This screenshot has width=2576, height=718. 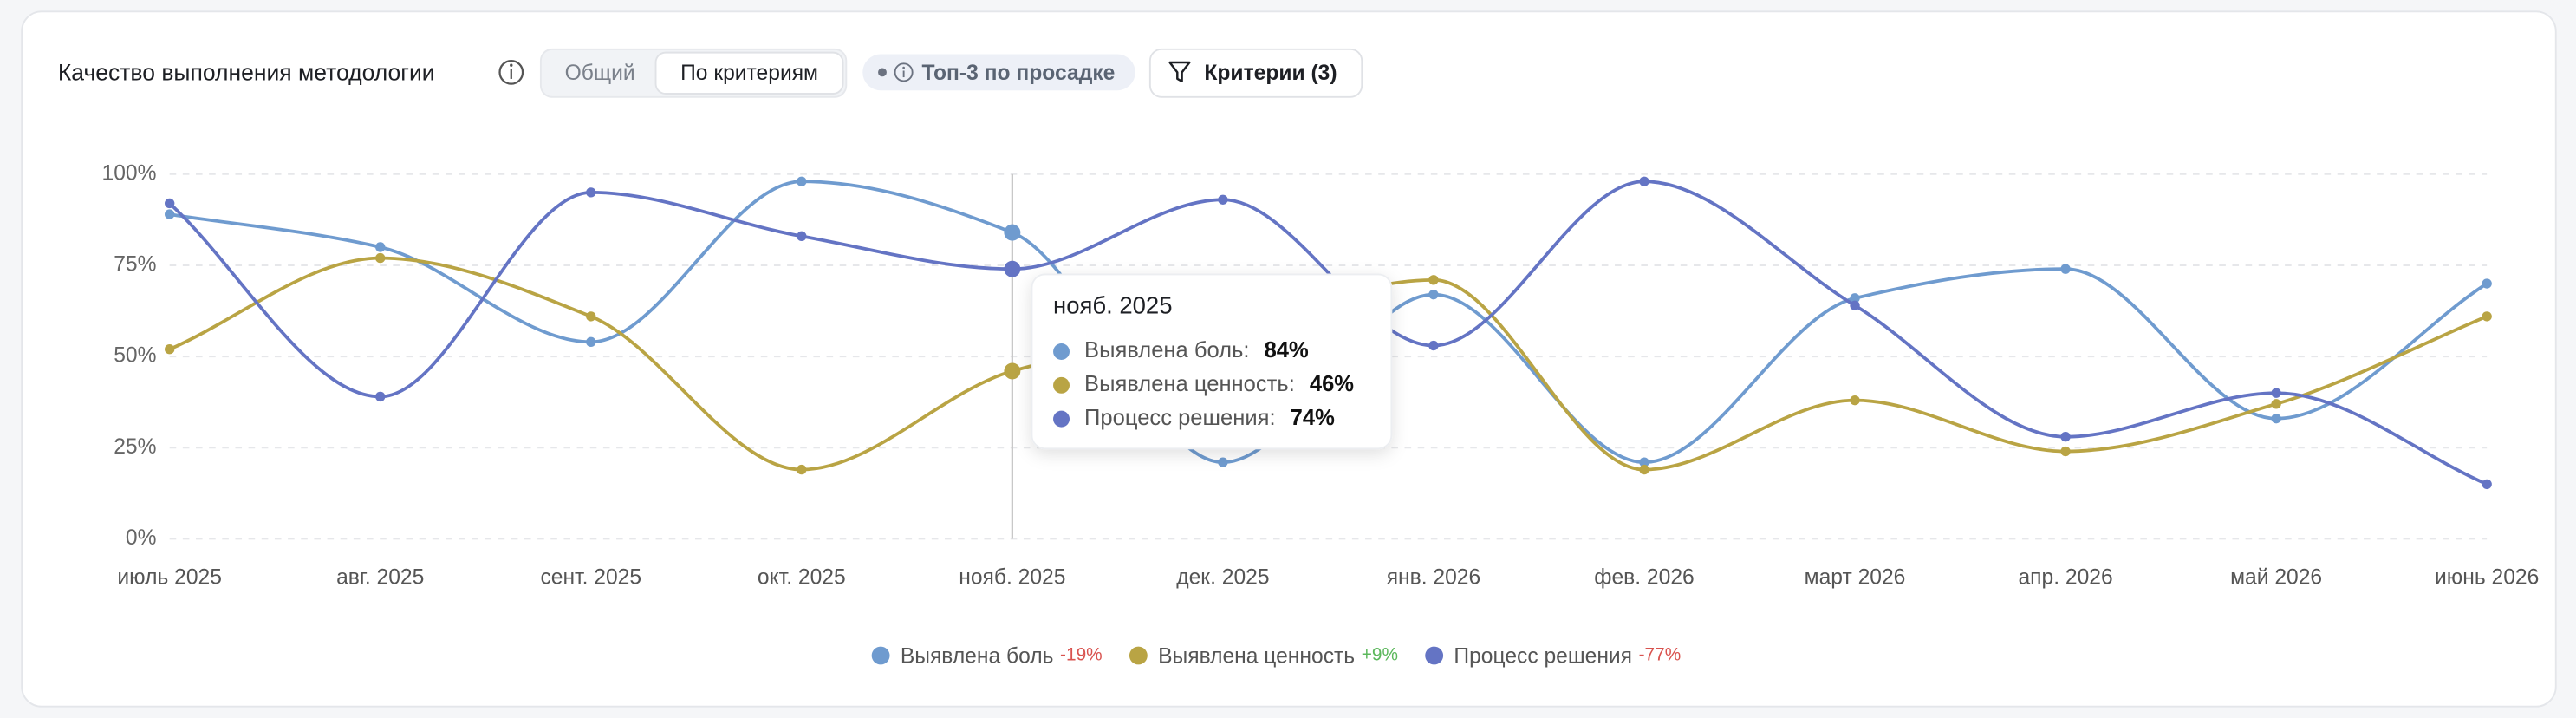 What do you see at coordinates (1180, 418) in the screenshot?
I see `tooltip-label: Процесс решения:` at bounding box center [1180, 418].